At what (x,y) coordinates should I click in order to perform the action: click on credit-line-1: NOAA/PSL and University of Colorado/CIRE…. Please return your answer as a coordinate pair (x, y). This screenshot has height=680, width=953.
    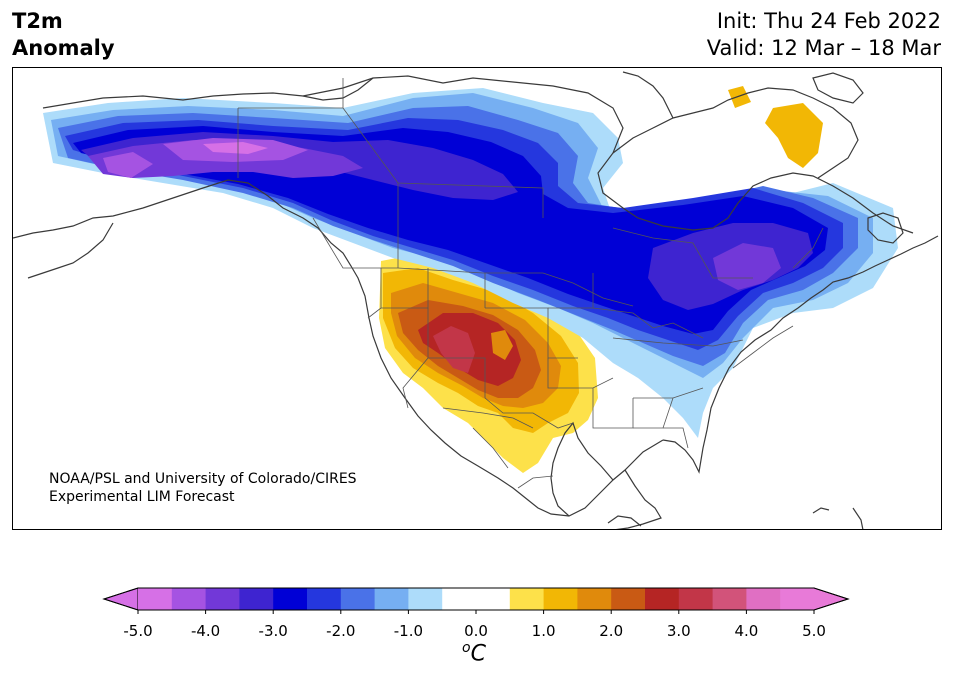
    Looking at the image, I should click on (203, 479).